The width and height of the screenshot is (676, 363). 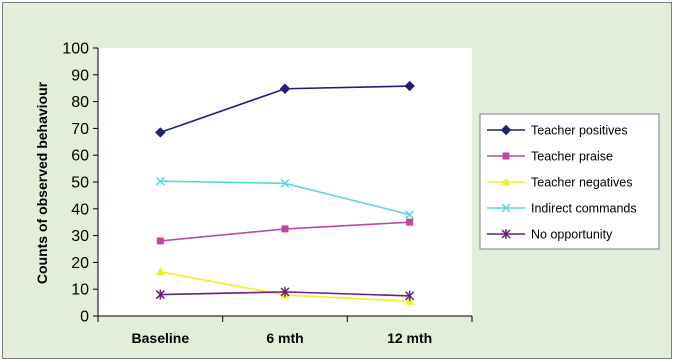 I want to click on y-tick-label: 70, so click(x=80, y=129).